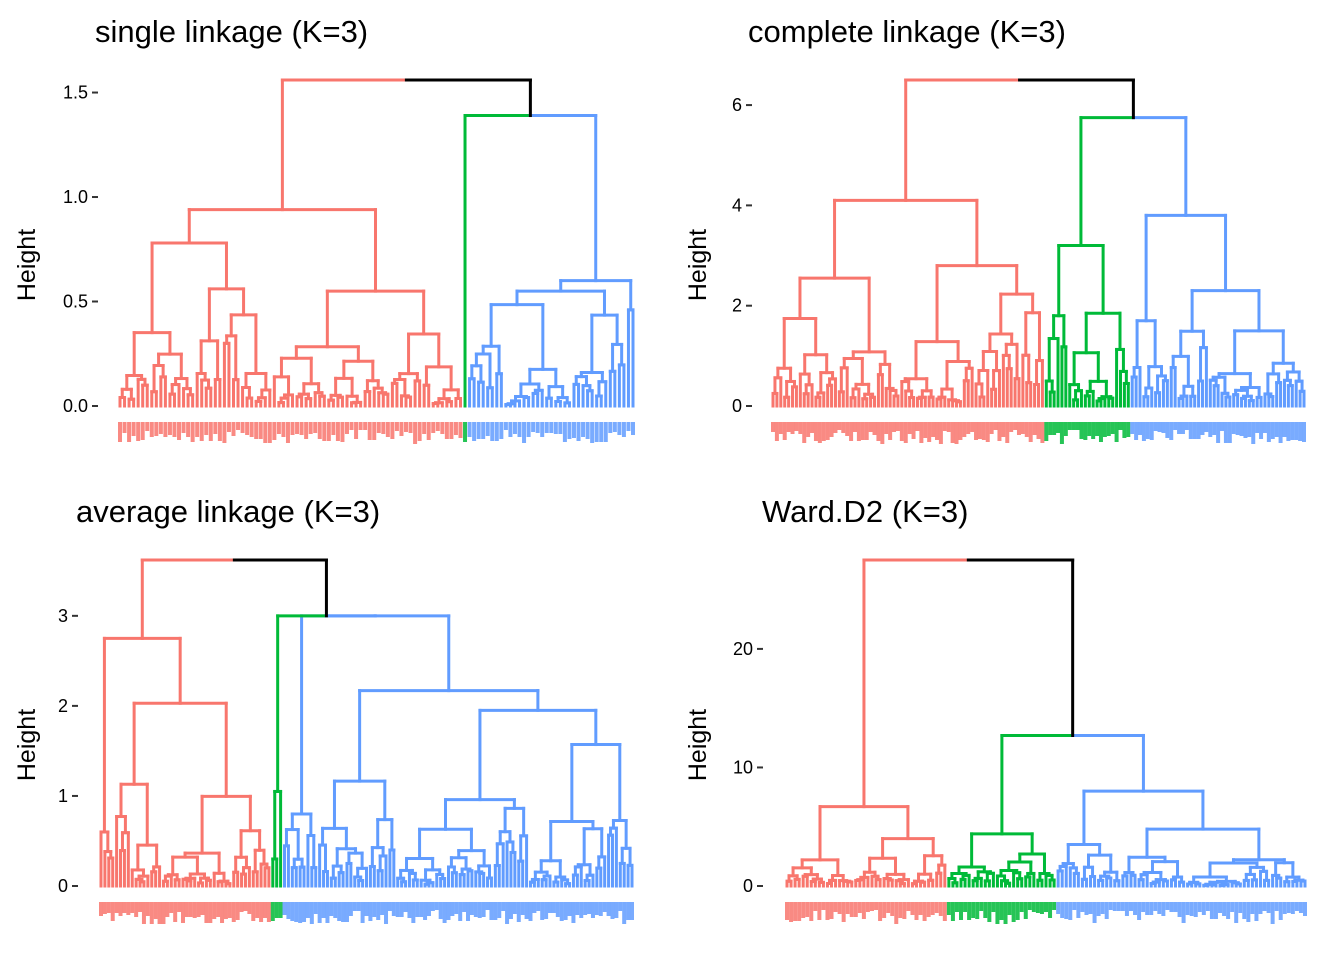 This screenshot has width=1344, height=960. I want to click on y-tick-label: 6, so click(737, 105).